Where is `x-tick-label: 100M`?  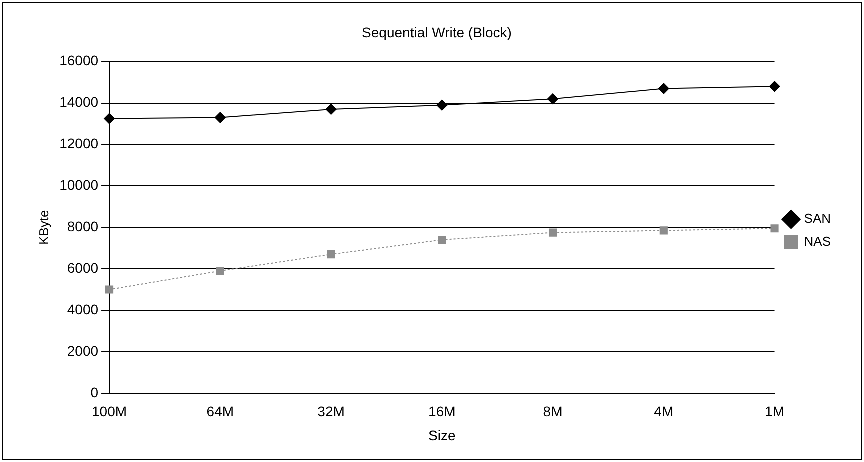
x-tick-label: 100M is located at coordinates (110, 412).